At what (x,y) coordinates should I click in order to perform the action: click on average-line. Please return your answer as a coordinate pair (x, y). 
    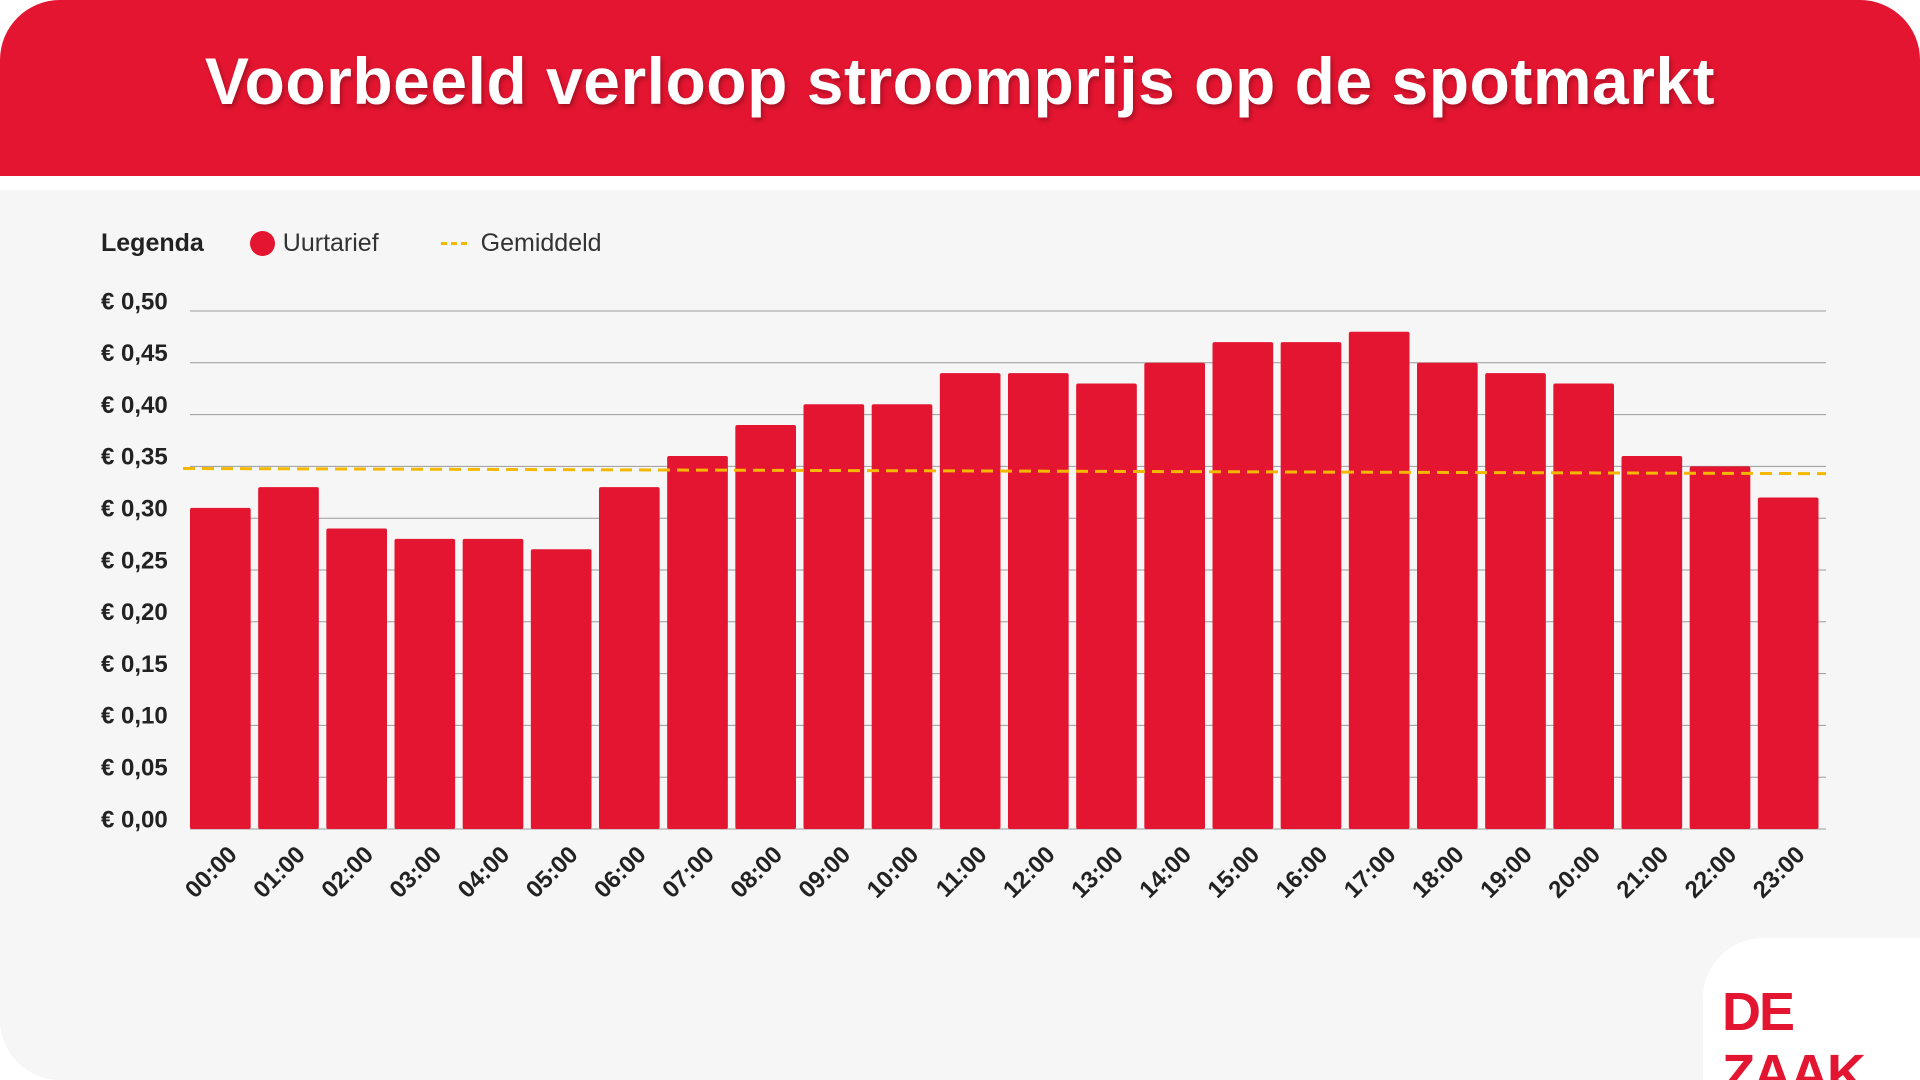
    Looking at the image, I should click on (1004, 471).